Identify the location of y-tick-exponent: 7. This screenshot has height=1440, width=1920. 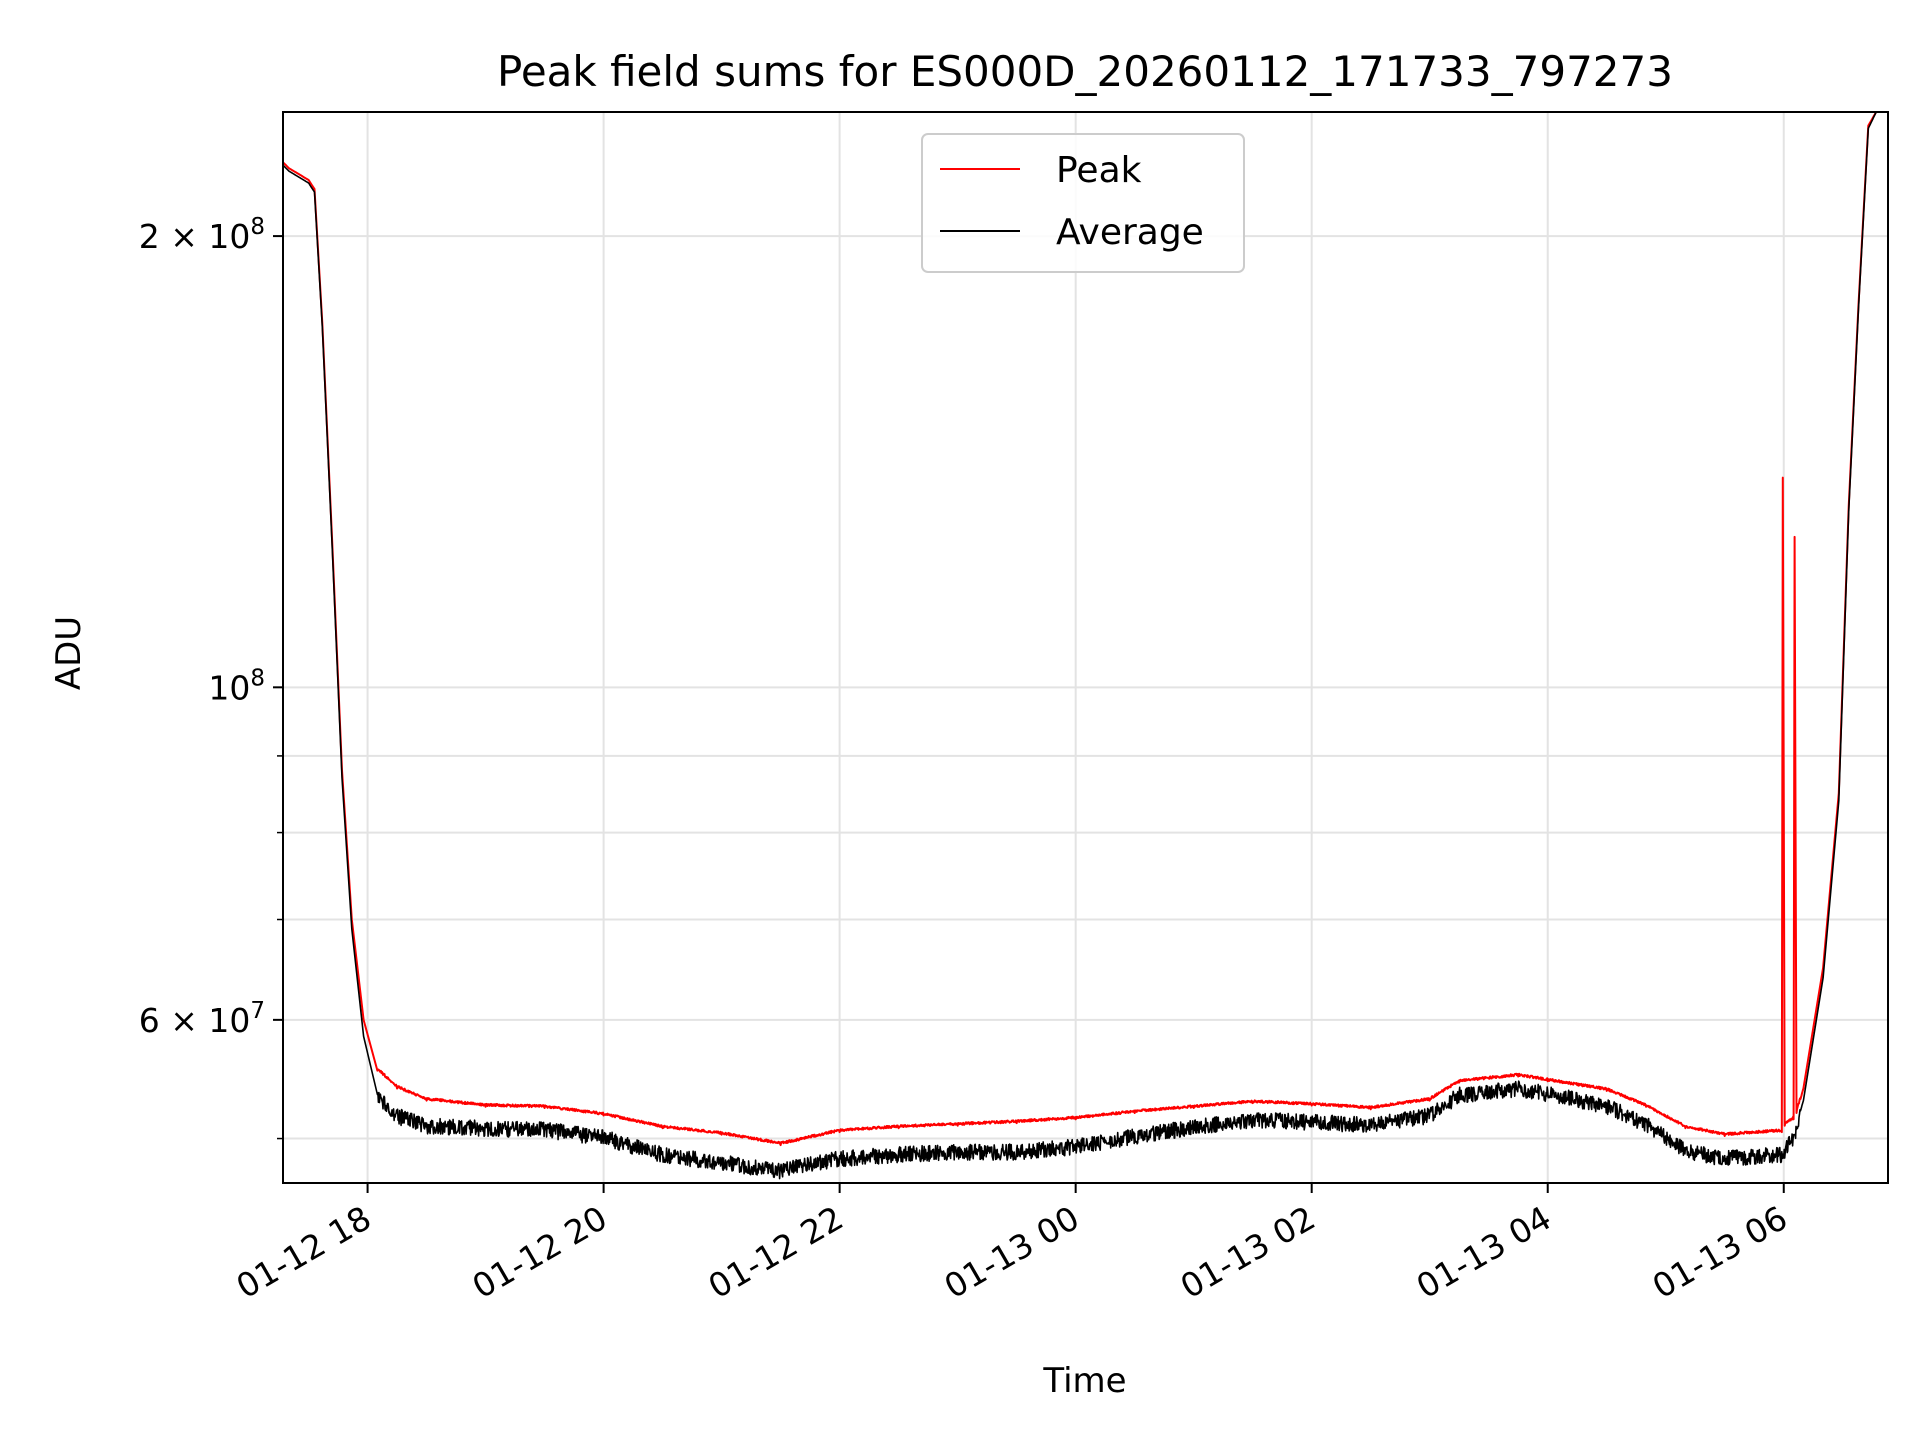
(257, 1011).